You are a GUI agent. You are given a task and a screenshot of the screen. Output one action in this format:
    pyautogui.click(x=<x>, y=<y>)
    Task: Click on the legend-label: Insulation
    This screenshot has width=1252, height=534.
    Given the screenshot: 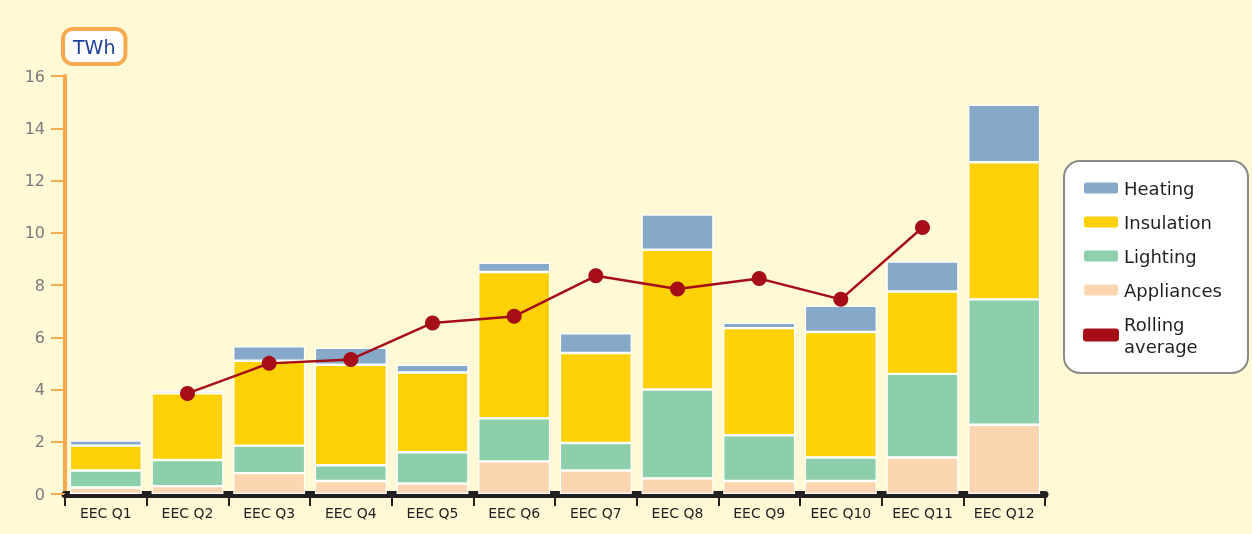 What is the action you would take?
    pyautogui.click(x=1168, y=222)
    